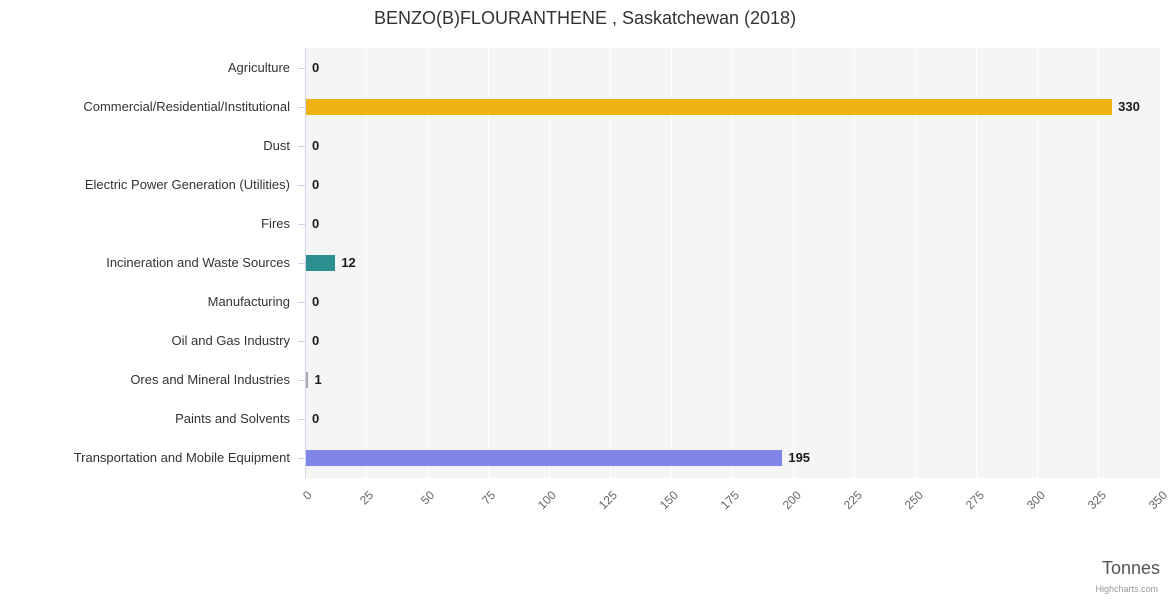 The image size is (1170, 600). I want to click on x-tick-label-text: 200, so click(791, 500).